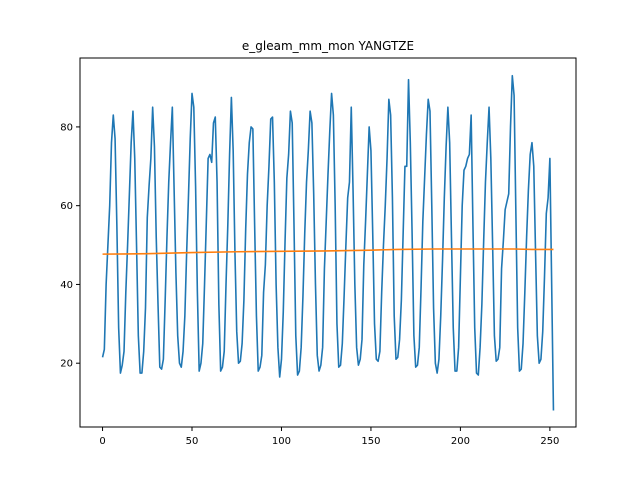 Image resolution: width=640 pixels, height=480 pixels. Describe the element at coordinates (329, 437) in the screenshot. I see `x-axis: 0 50 100 150 200 250` at that location.